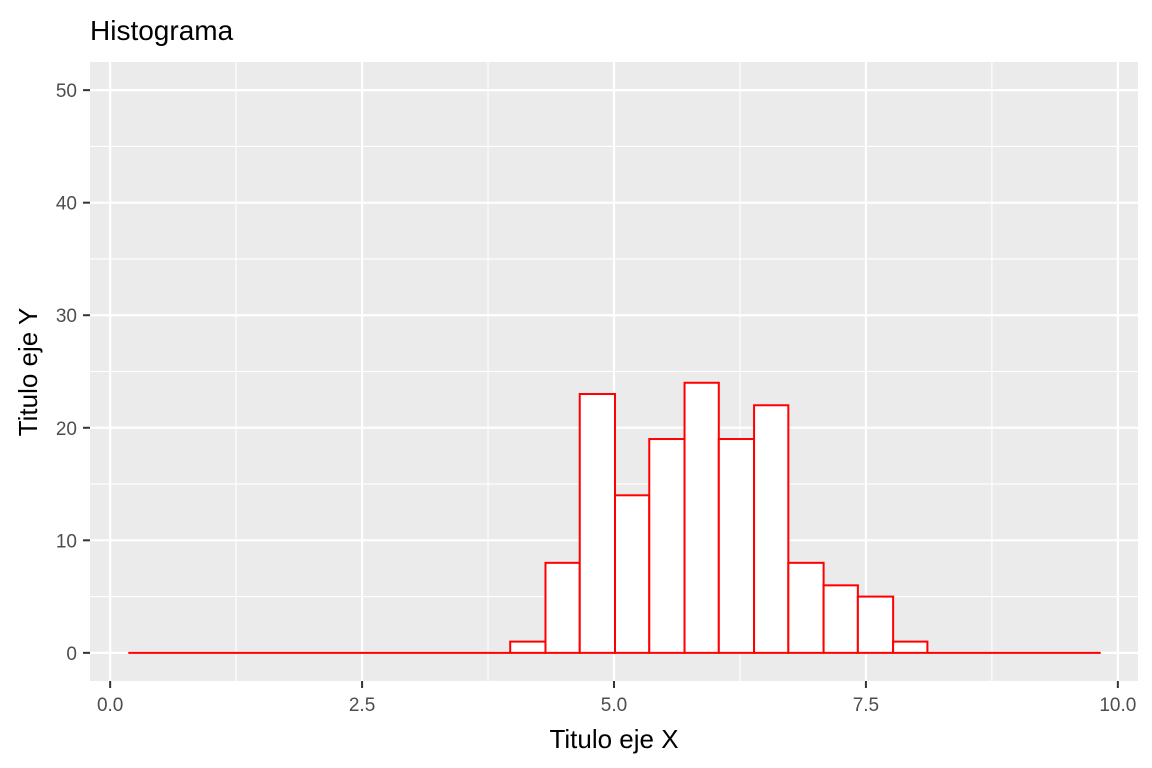  What do you see at coordinates (66, 91) in the screenshot?
I see `y-tick-label: 50` at bounding box center [66, 91].